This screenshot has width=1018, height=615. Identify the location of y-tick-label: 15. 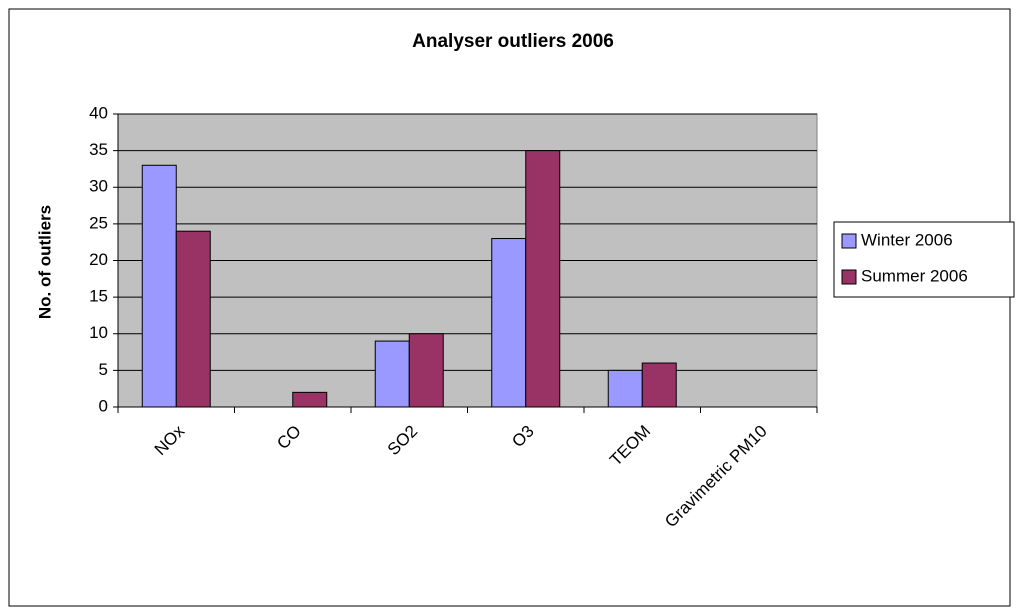
(98, 296).